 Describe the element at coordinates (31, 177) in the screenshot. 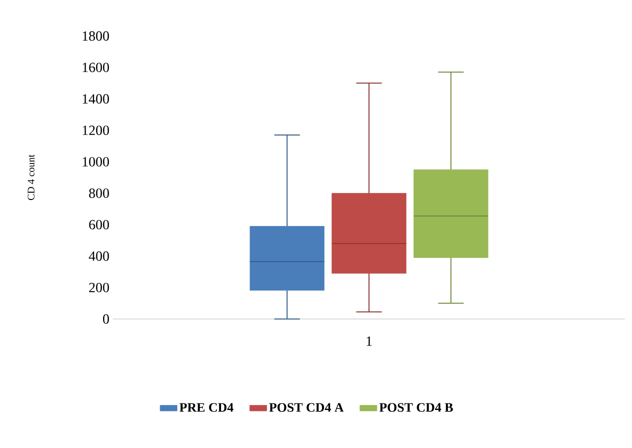

I see `y-axis-title: CD 4 count` at that location.